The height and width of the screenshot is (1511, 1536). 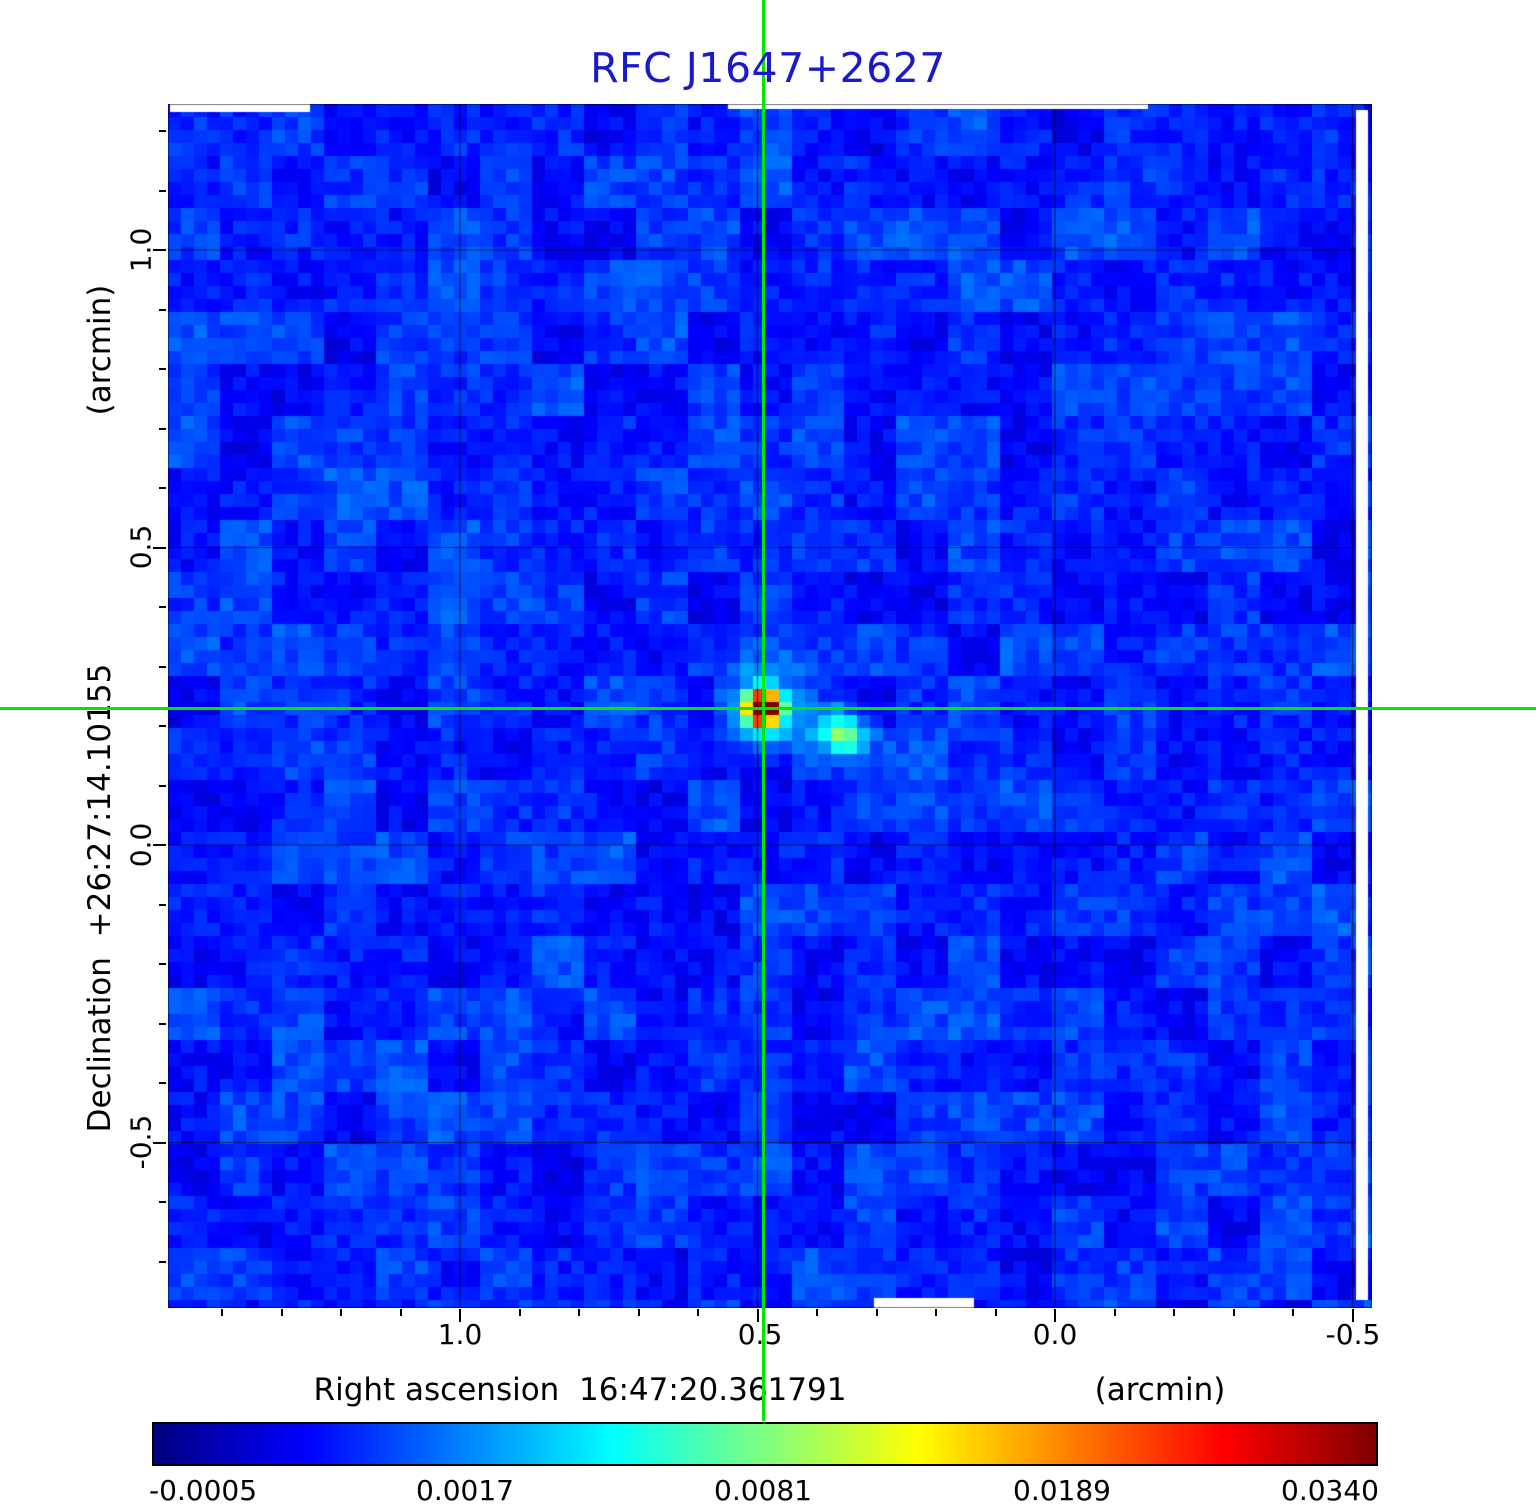 What do you see at coordinates (1330, 1490) in the screenshot?
I see `colorbar-tick-label-4: 0.0340` at bounding box center [1330, 1490].